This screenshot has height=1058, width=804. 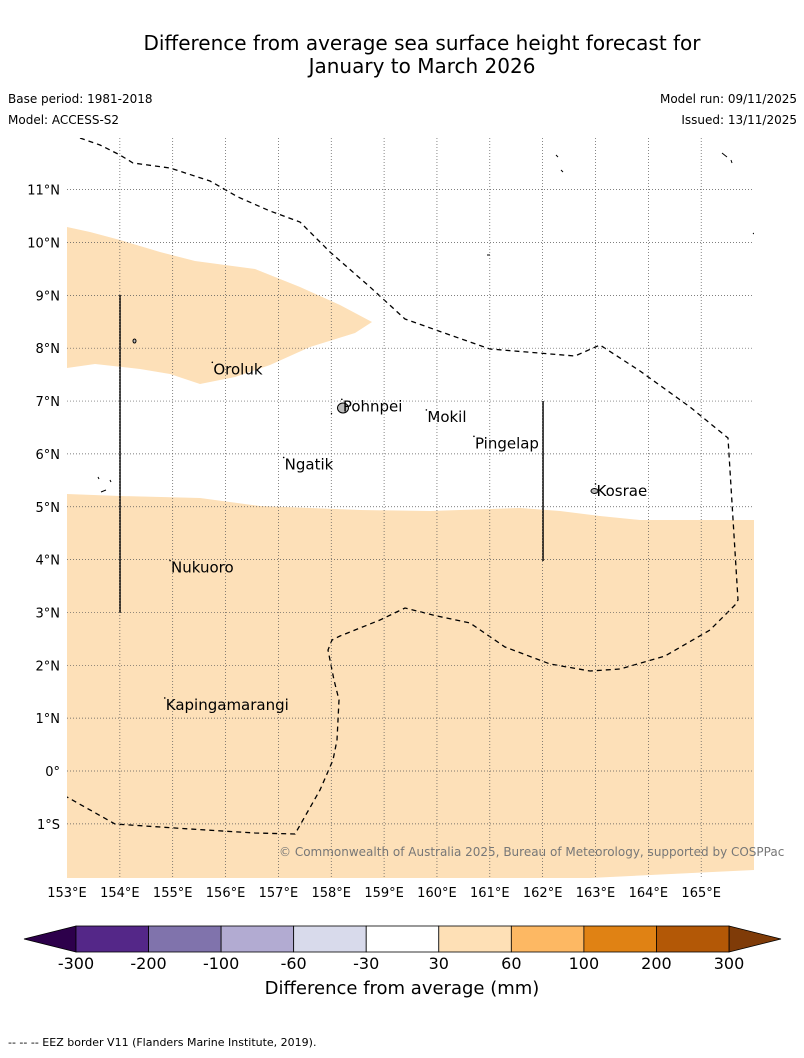 I want to click on model-label: Model: ACCESS-S2, so click(x=64, y=120).